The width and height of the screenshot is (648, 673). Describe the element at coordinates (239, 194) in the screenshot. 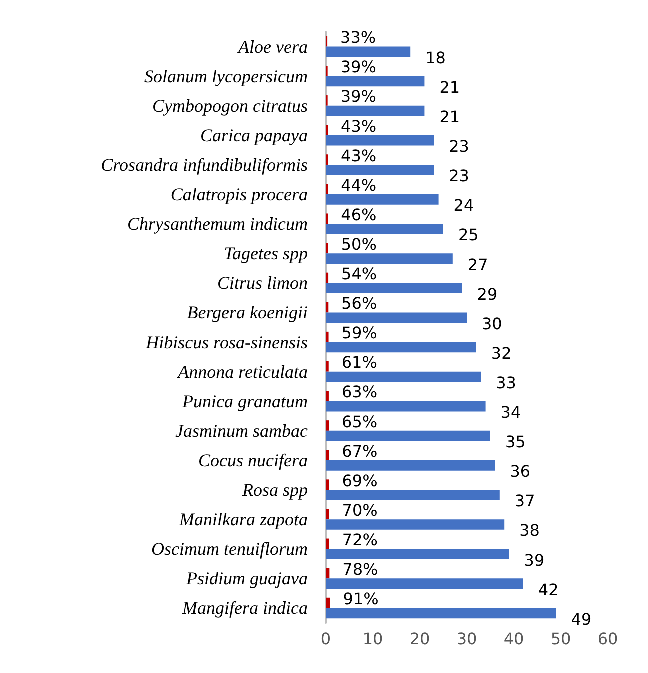

I see `y-tick-label: Calatropis procera` at that location.